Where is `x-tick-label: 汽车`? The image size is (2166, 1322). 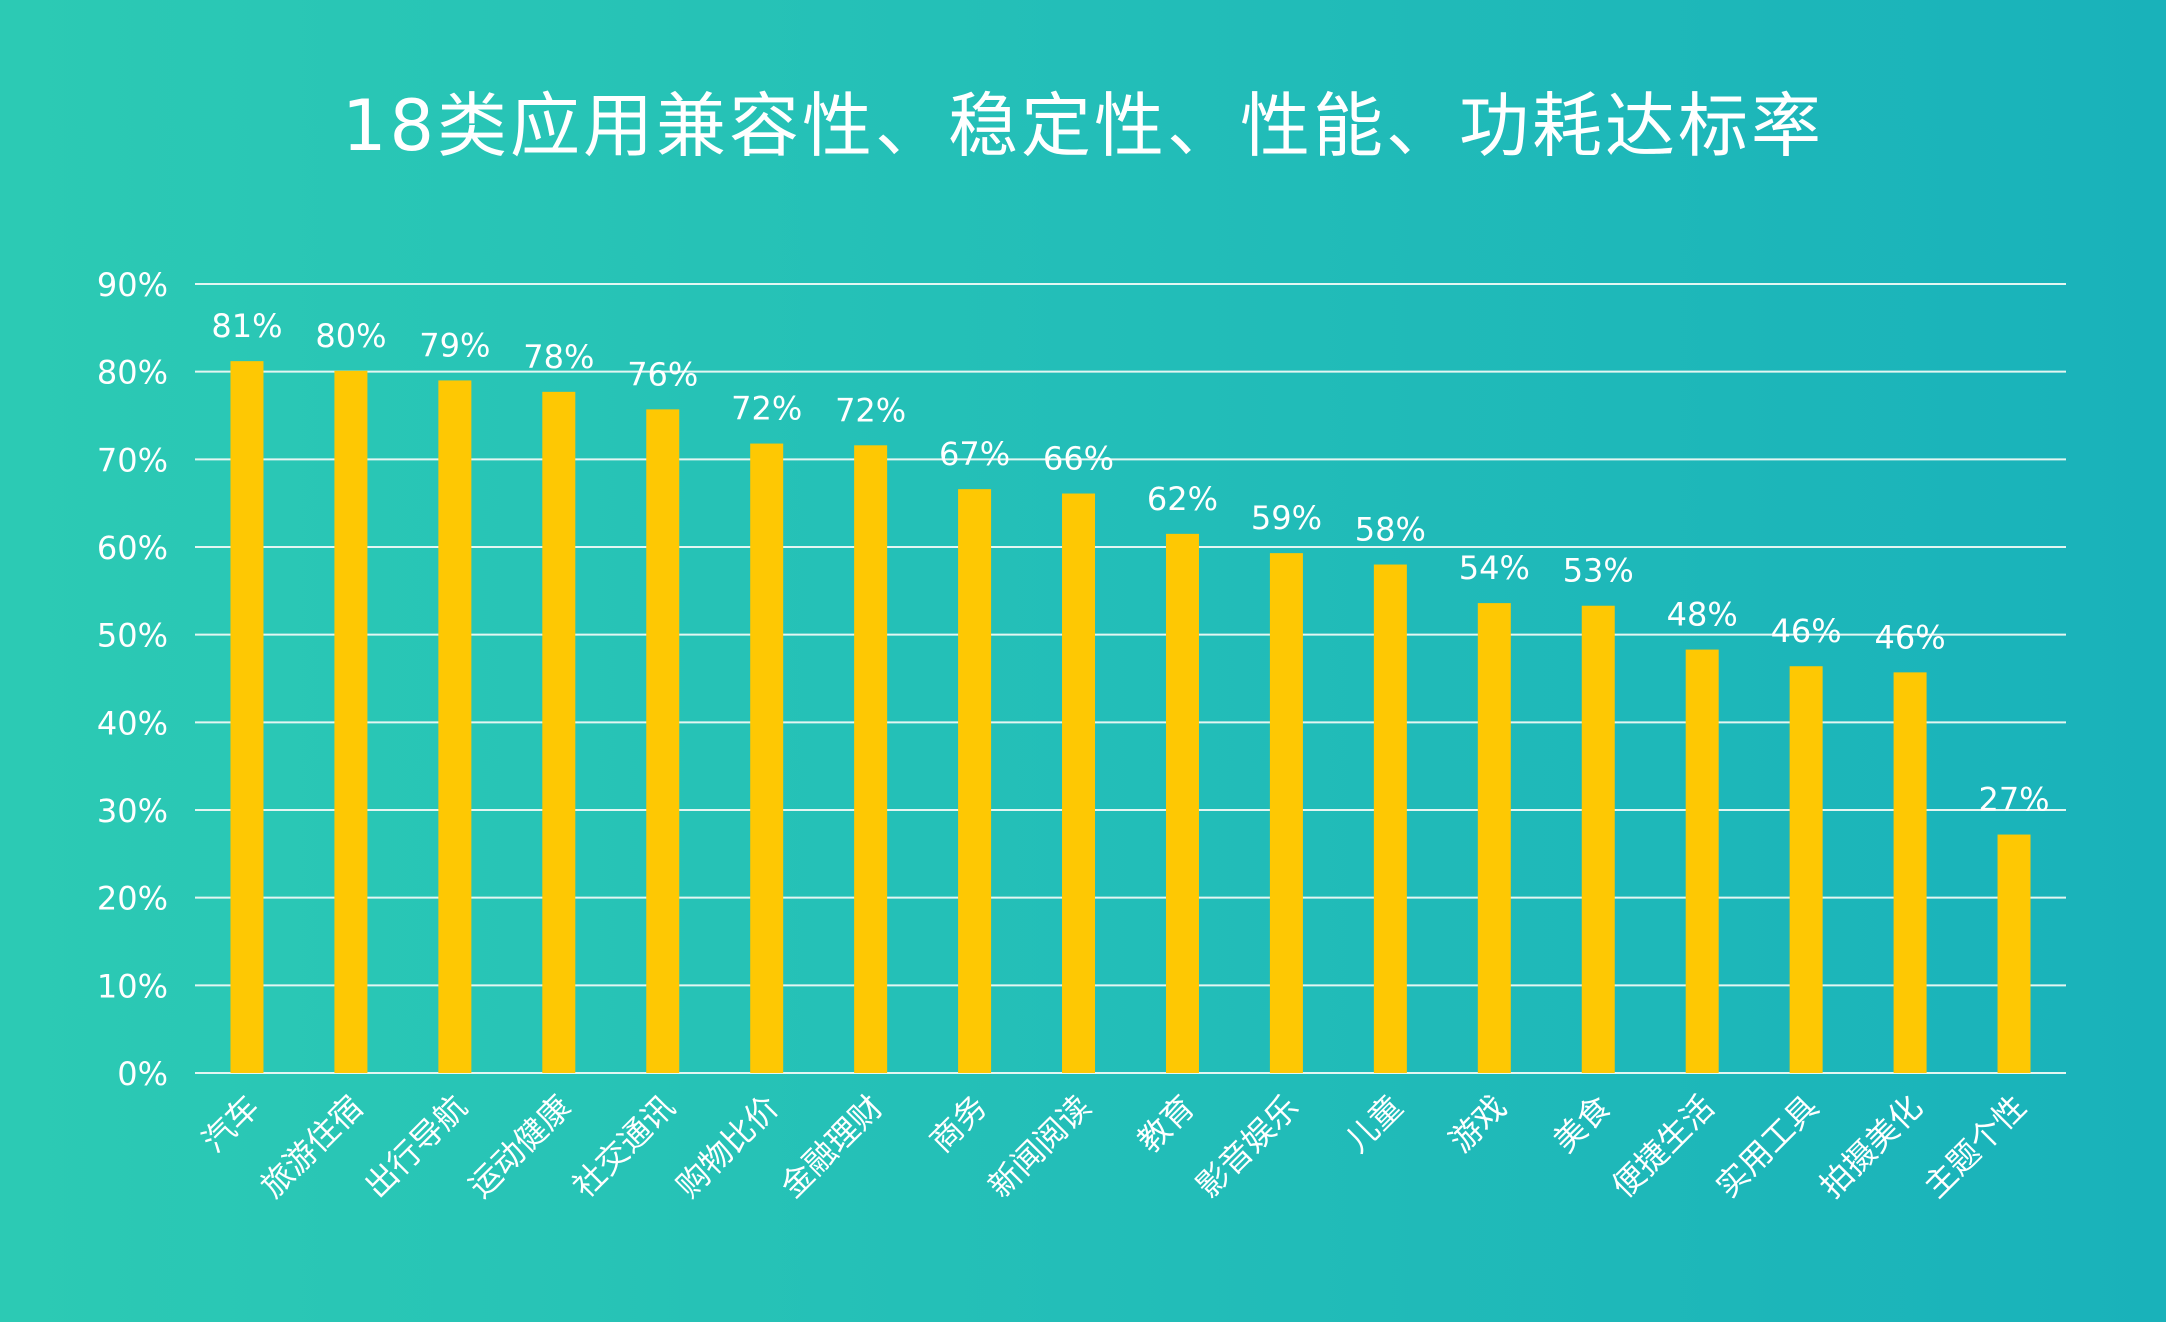 x-tick-label: 汽车 is located at coordinates (230, 1124).